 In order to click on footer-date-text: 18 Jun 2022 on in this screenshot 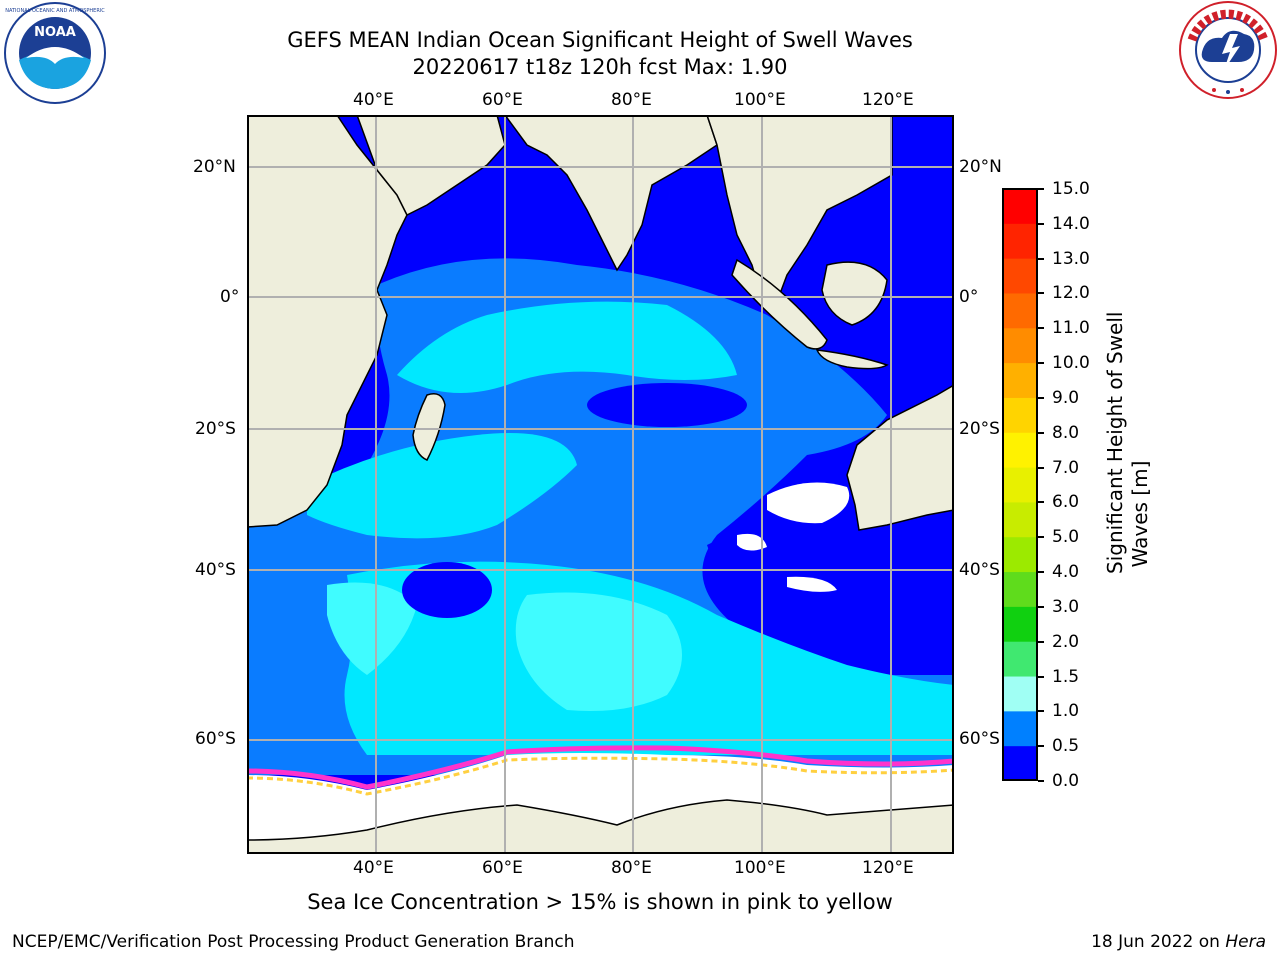, I will do `click(1158, 942)`.